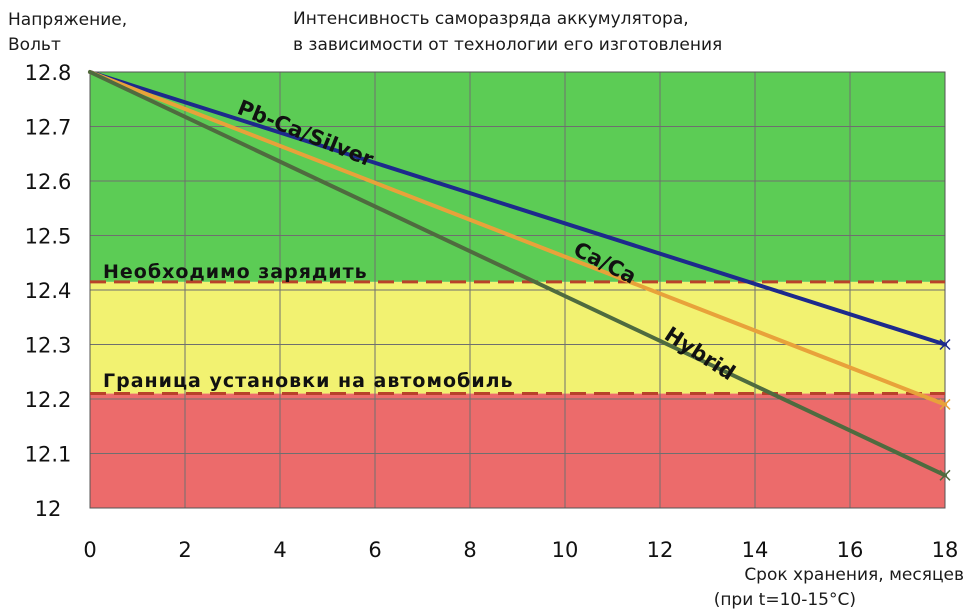 The height and width of the screenshot is (616, 974). What do you see at coordinates (850, 550) in the screenshot?
I see `x-tick-label-8: 16` at bounding box center [850, 550].